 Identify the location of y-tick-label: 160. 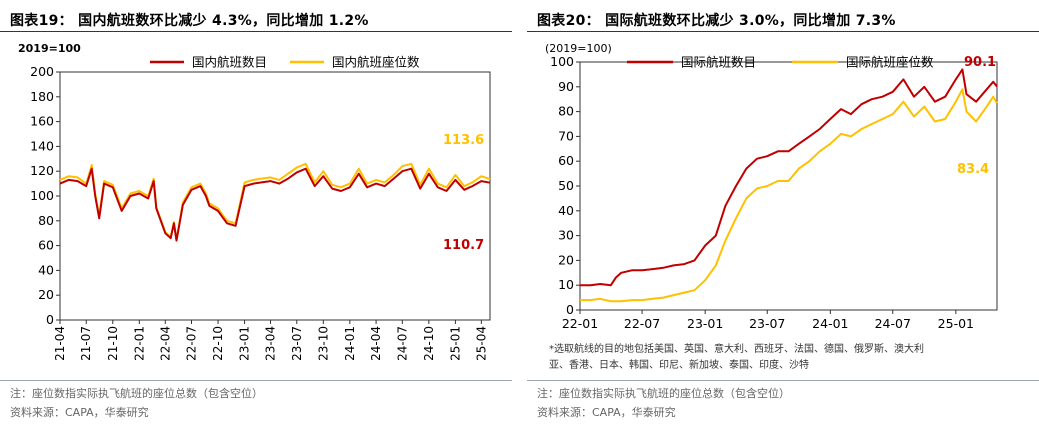
(42, 121).